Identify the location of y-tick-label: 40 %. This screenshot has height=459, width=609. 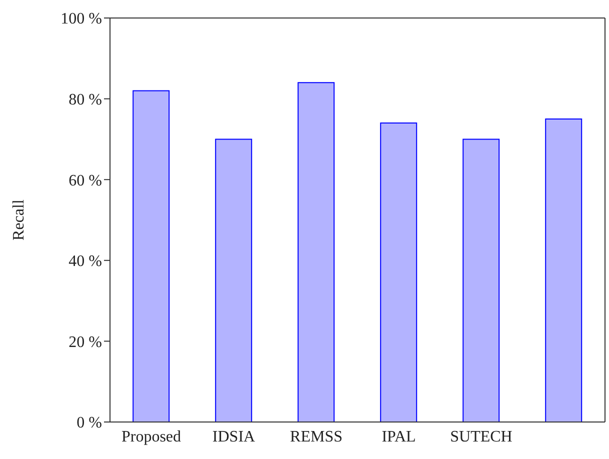
(85, 261).